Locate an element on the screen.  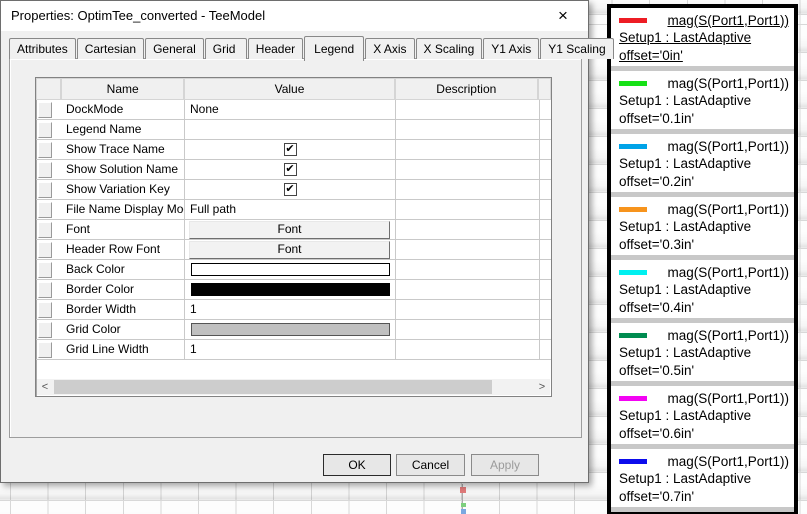
table-row-show-solution-name: Show Solution Name ✔ is located at coordinates (293, 170).